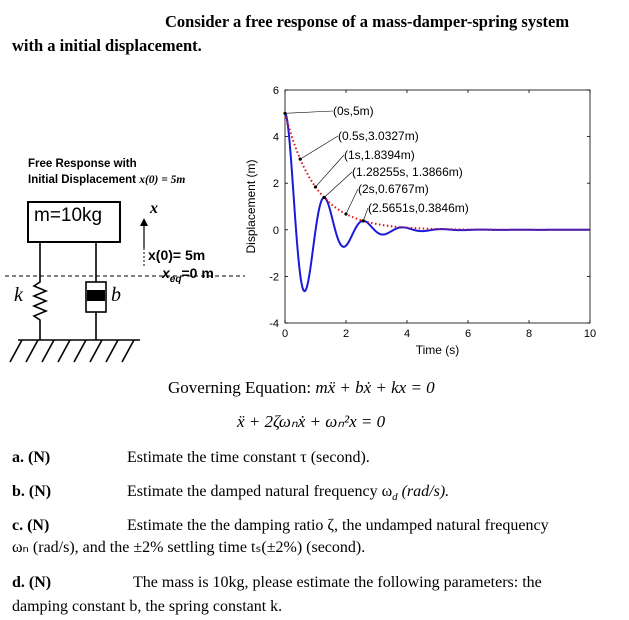  What do you see at coordinates (438, 350) in the screenshot?
I see `x-axis-label: Time (s)` at bounding box center [438, 350].